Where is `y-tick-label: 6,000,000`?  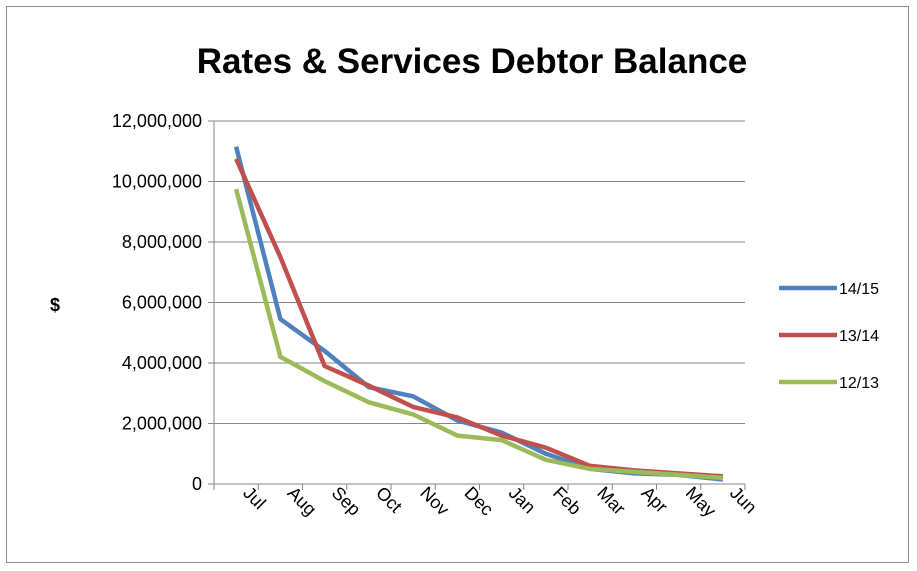 y-tick-label: 6,000,000 is located at coordinates (162, 303).